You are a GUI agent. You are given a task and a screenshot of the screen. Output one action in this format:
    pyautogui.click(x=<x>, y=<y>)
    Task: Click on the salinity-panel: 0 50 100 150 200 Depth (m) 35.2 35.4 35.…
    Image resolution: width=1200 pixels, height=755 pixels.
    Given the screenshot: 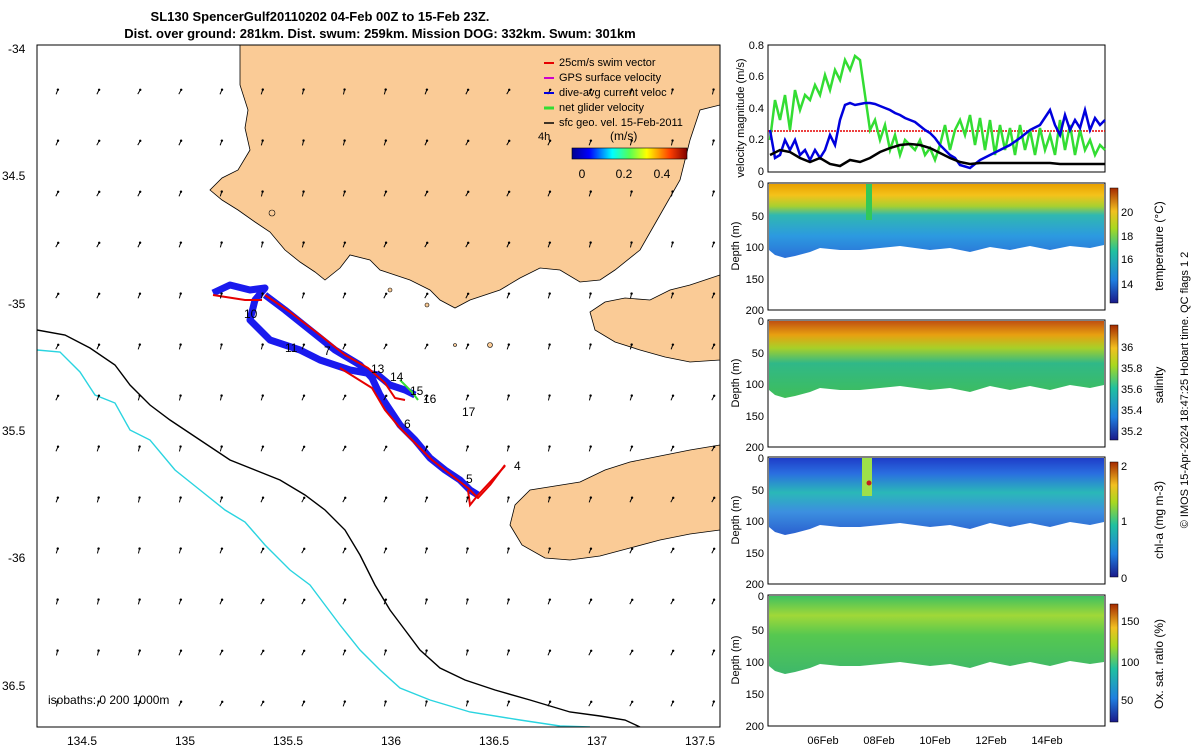 What is the action you would take?
    pyautogui.click(x=948, y=385)
    